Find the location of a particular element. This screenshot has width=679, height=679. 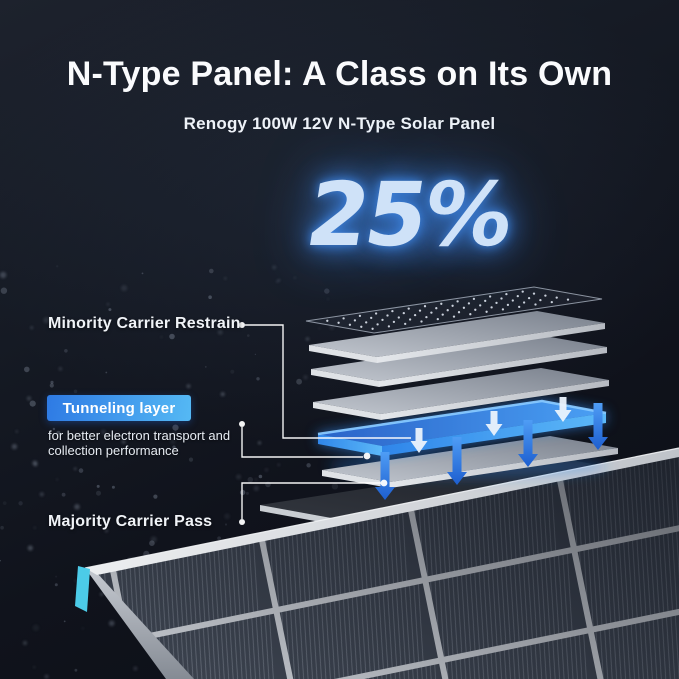

glass-sheet-layer is located at coordinates (454, 310).